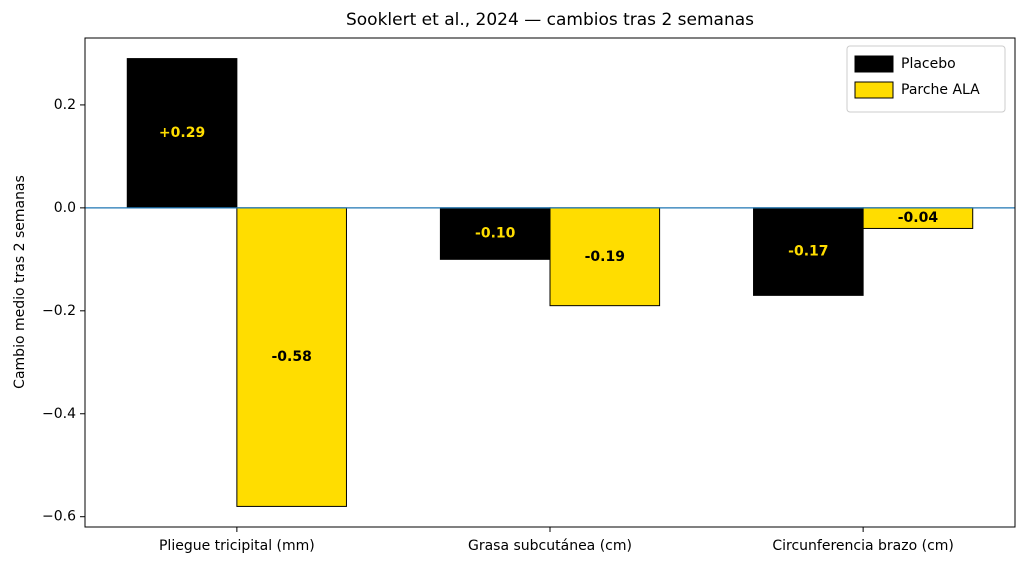  What do you see at coordinates (863, 546) in the screenshot?
I see `x-tick-label: Circunferencia brazo (cm)` at bounding box center [863, 546].